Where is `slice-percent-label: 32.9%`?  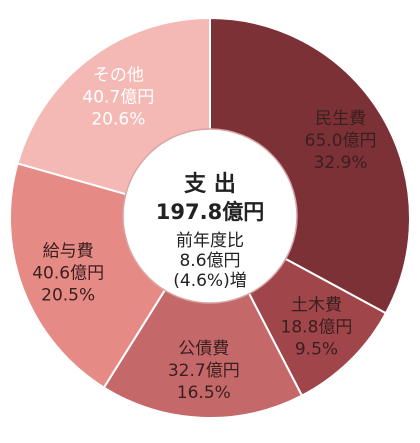 slice-percent-label: 32.9% is located at coordinates (341, 163).